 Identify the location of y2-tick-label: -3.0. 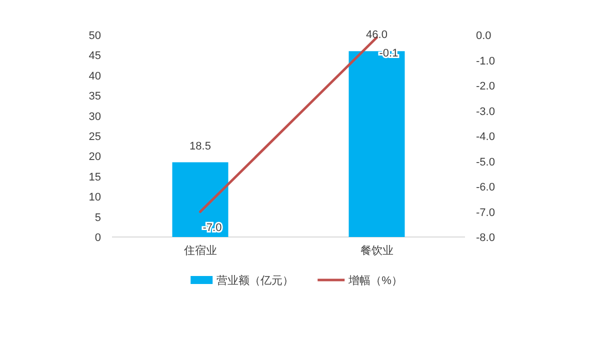
(485, 112).